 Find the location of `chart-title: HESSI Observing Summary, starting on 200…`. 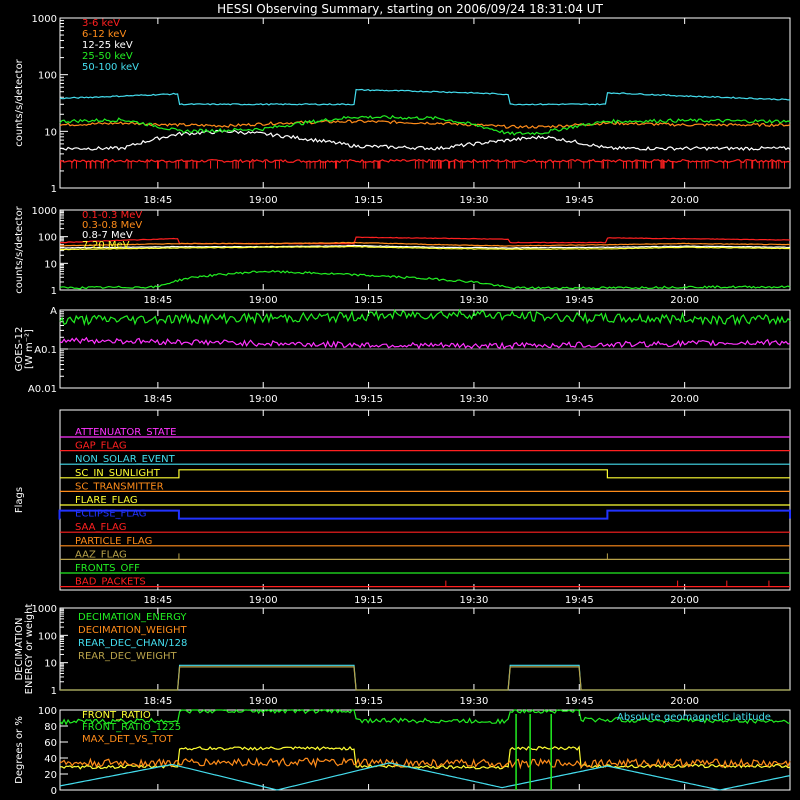

chart-title: HESSI Observing Summary, starting on 200… is located at coordinates (410, 9).